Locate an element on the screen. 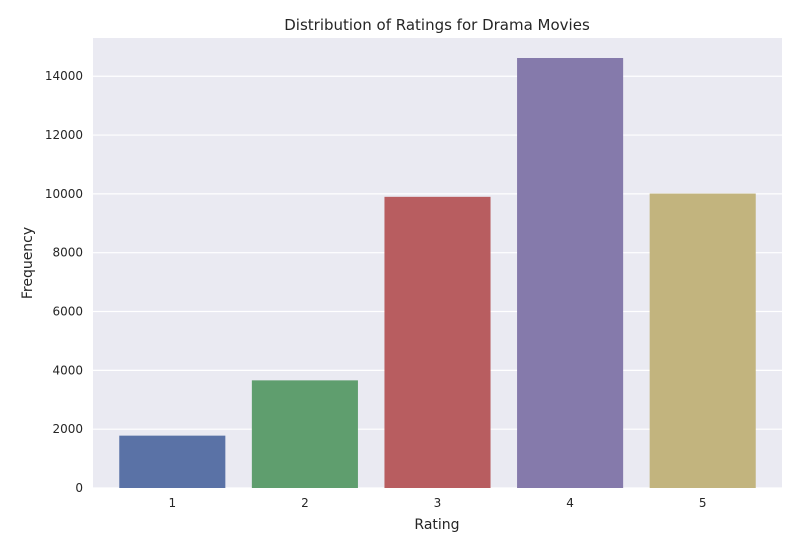  x-axis-ticks: 1 2 3 4 5 is located at coordinates (437, 503).